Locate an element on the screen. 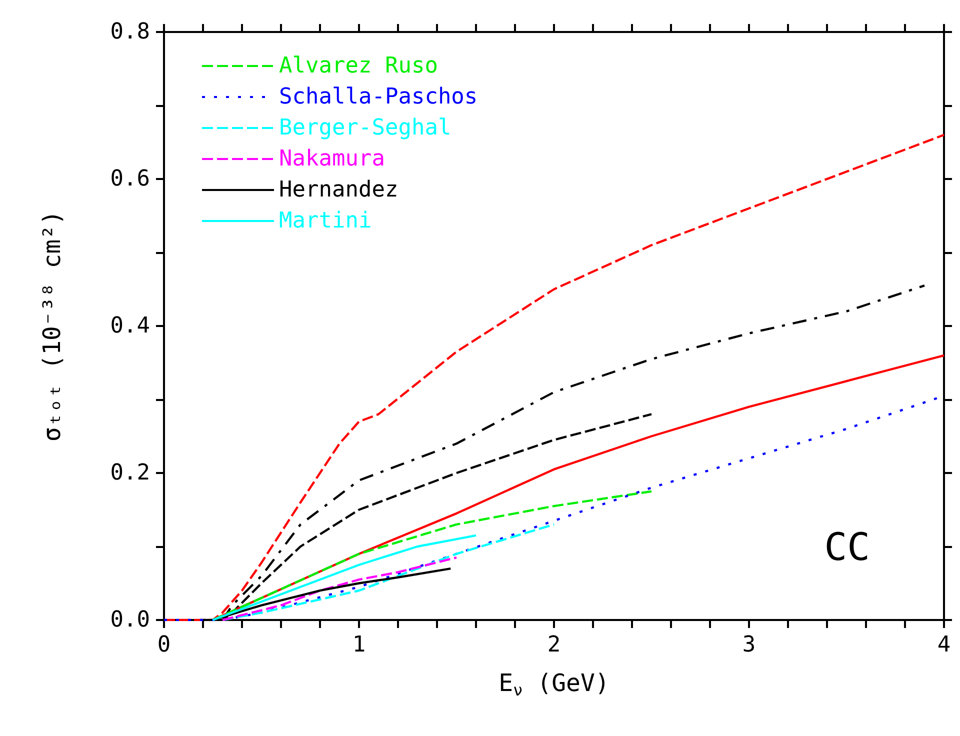 The width and height of the screenshot is (960, 736). y-tick-label: 0.4 is located at coordinates (130, 326).